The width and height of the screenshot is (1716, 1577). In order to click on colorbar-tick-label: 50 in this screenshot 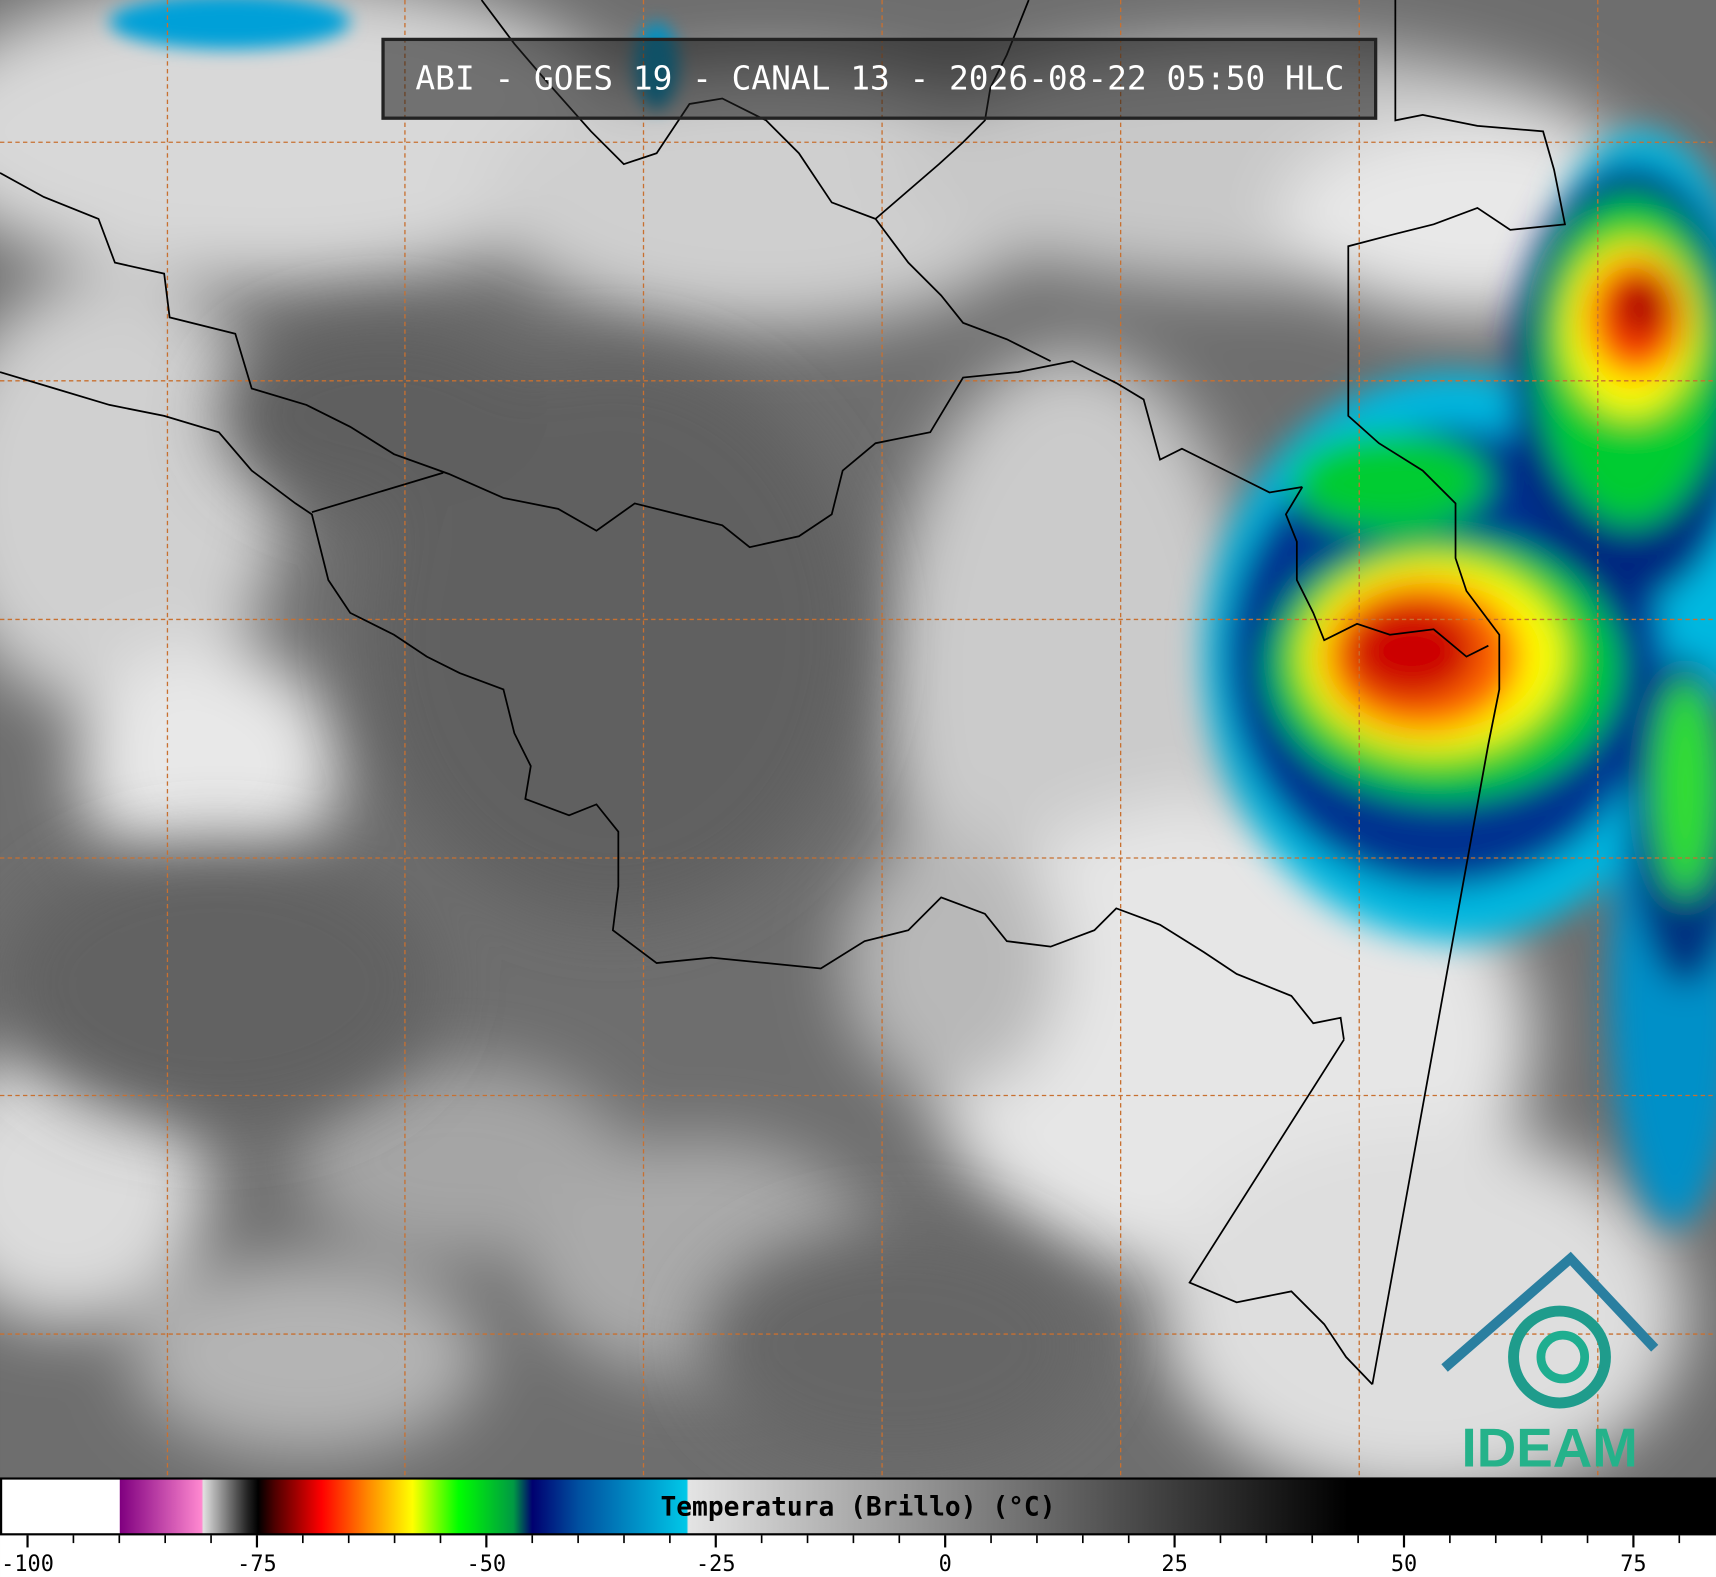, I will do `click(1404, 1564)`.